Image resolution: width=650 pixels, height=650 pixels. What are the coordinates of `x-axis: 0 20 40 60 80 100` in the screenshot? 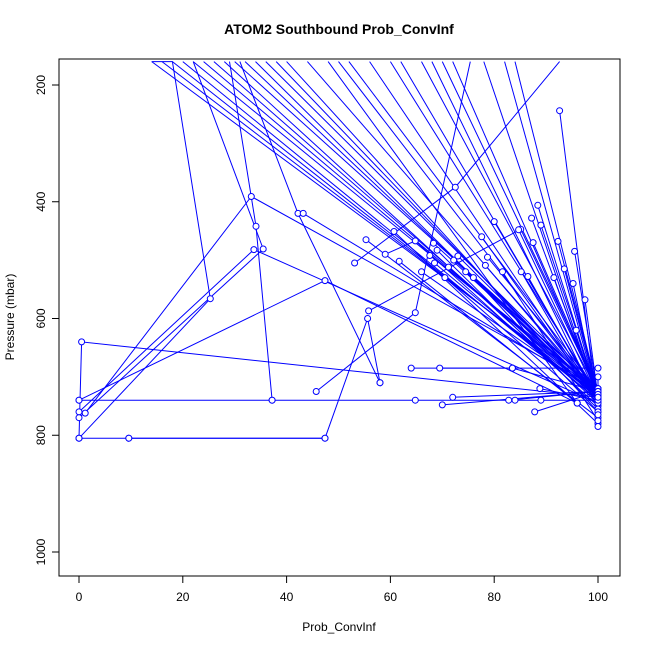 It's located at (342, 590).